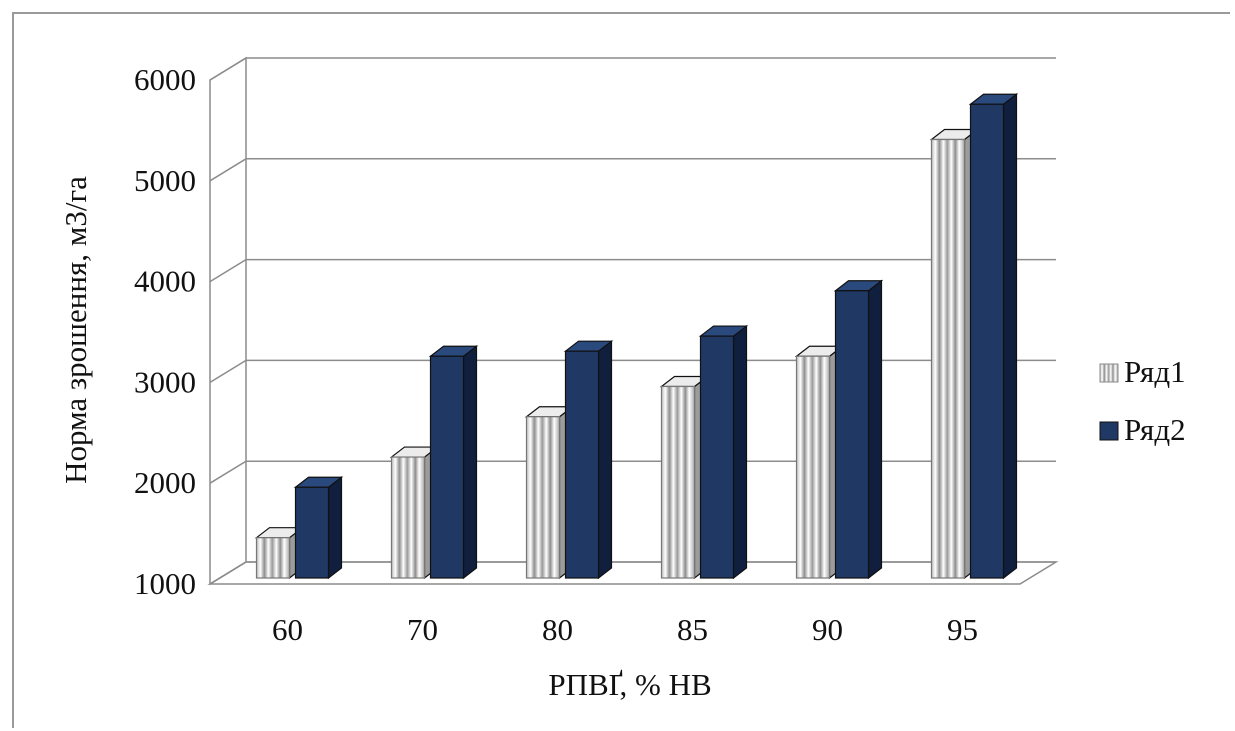 The height and width of the screenshot is (731, 1235). What do you see at coordinates (557, 629) in the screenshot?
I see `x-tick-label: 80` at bounding box center [557, 629].